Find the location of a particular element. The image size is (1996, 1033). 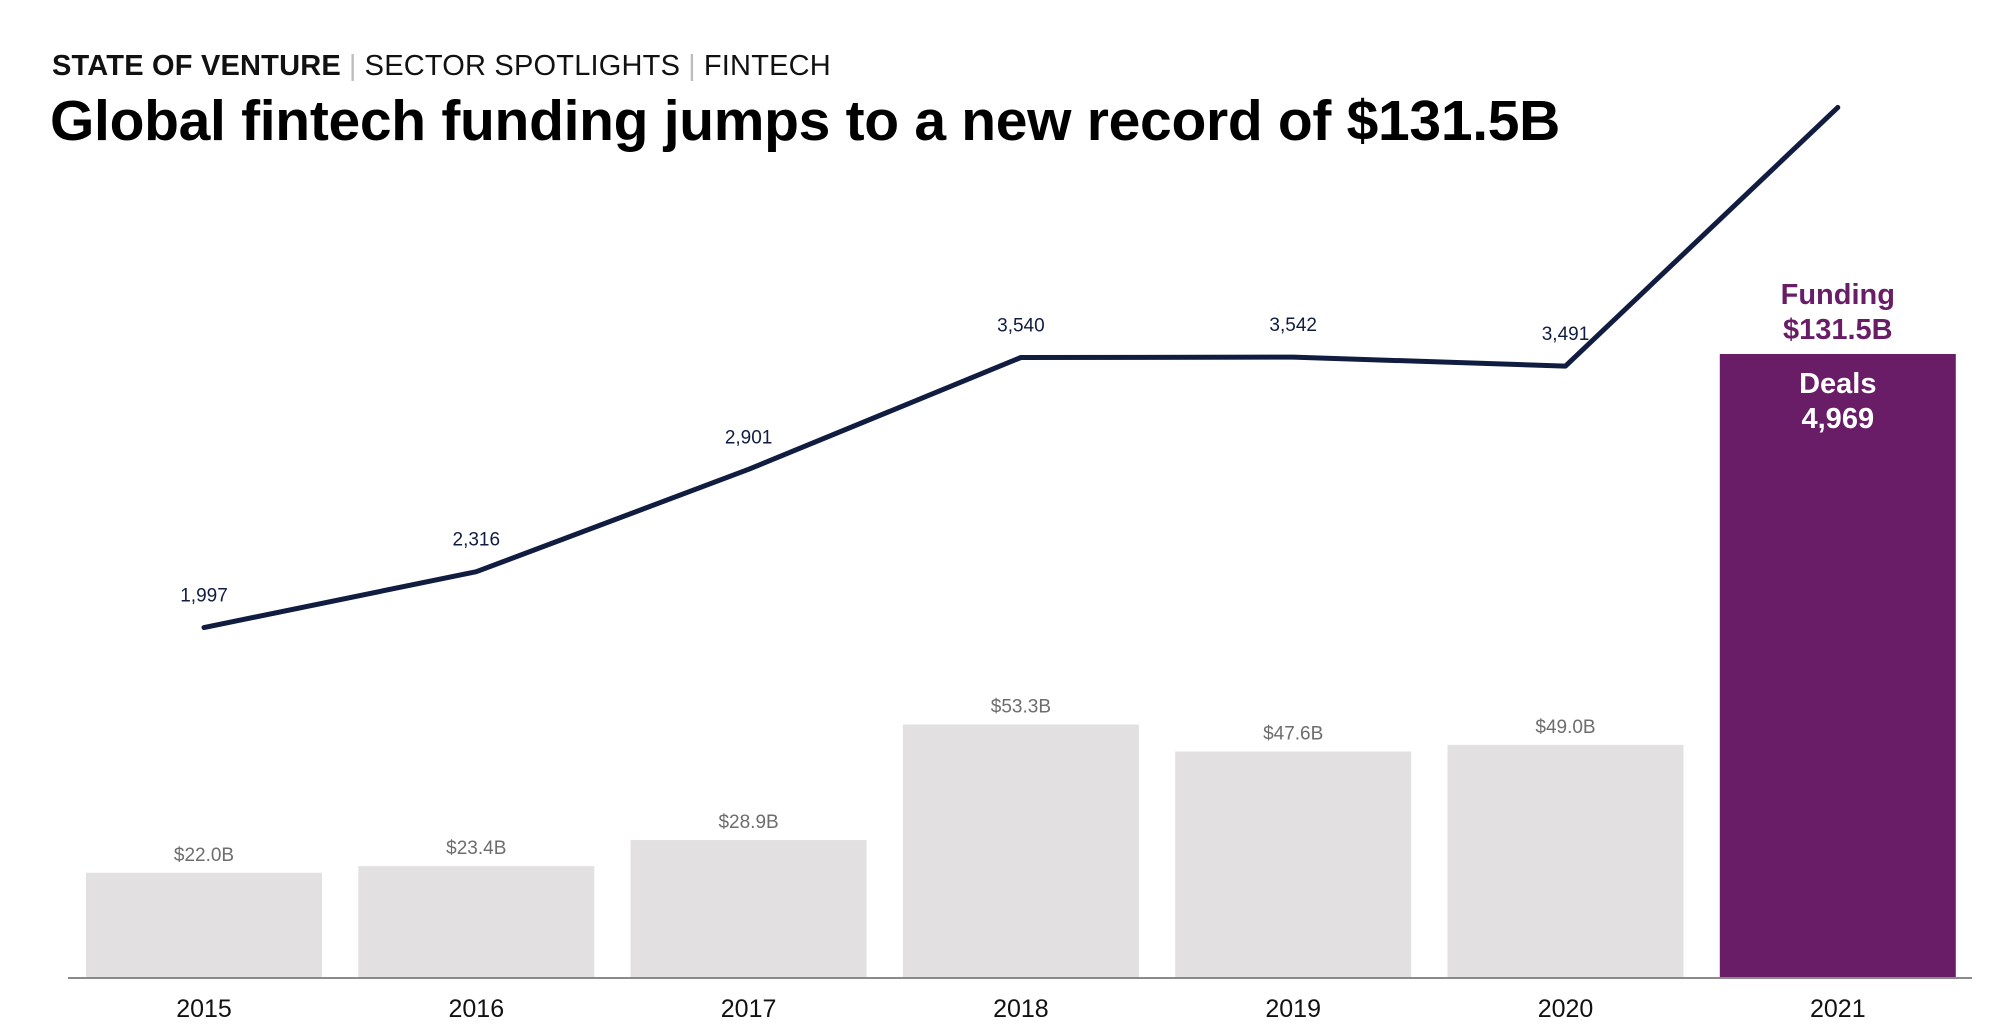

deals-label-2021: 4,969 is located at coordinates (1838, 419).